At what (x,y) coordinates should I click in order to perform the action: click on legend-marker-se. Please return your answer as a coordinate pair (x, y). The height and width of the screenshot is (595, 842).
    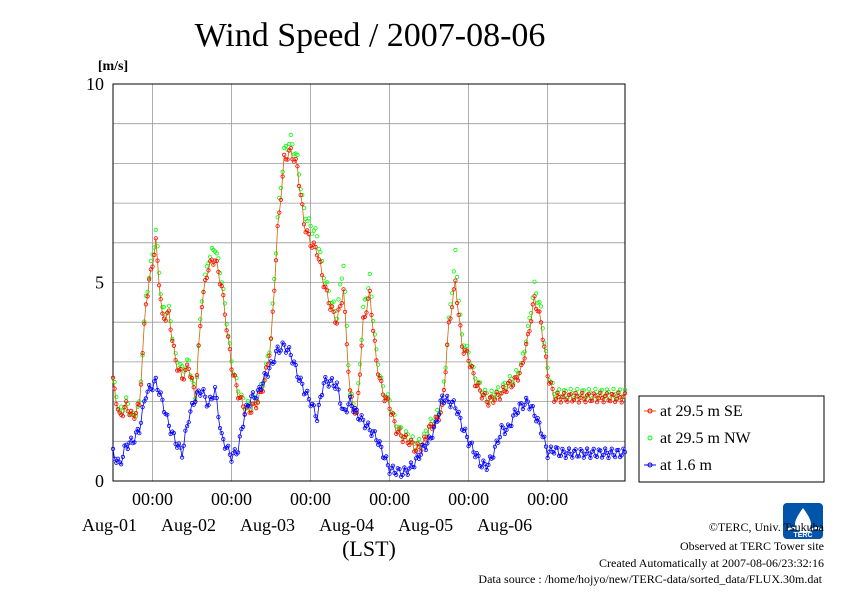
    Looking at the image, I should click on (650, 411).